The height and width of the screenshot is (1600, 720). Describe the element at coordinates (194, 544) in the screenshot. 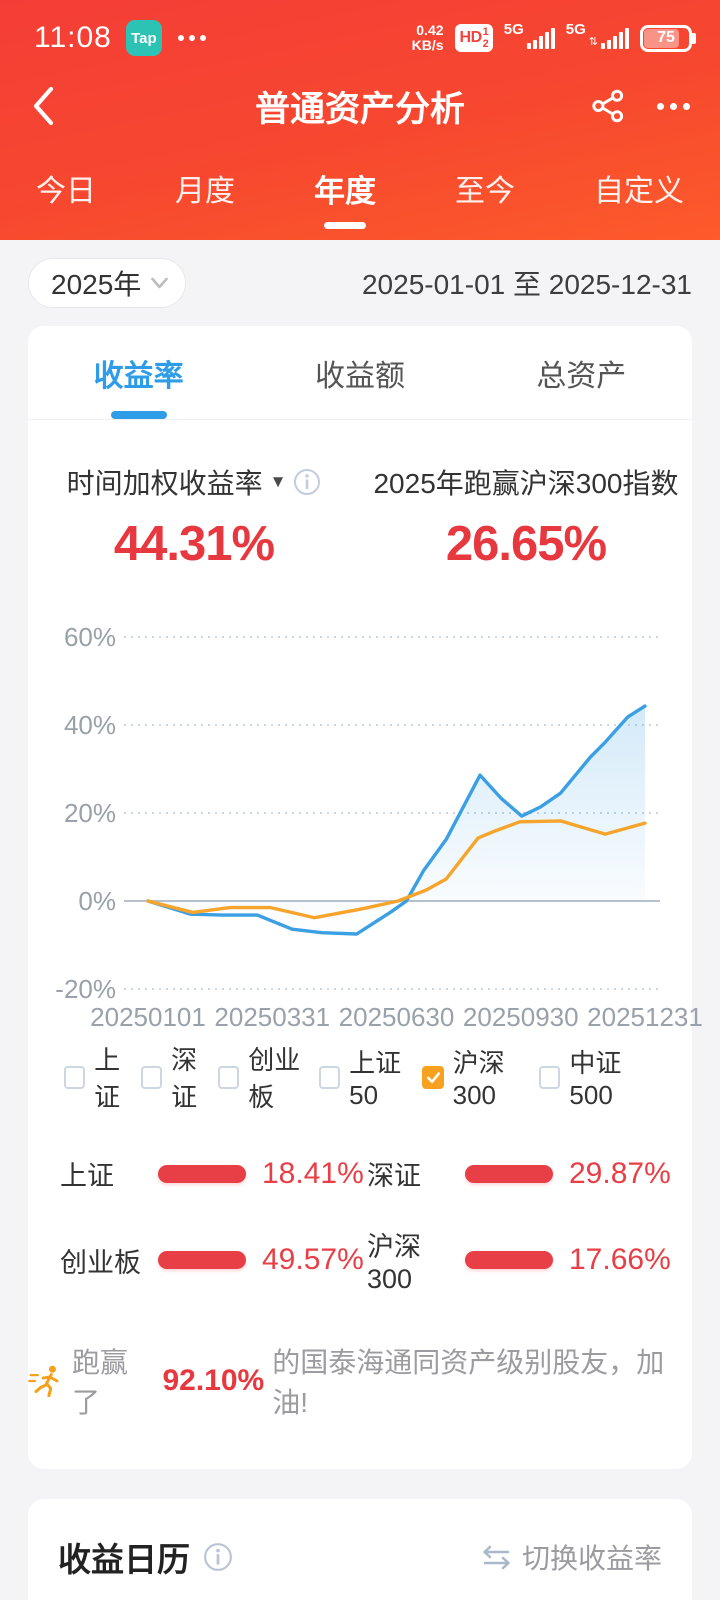

I see `weighted-return-value: 44.31%` at that location.